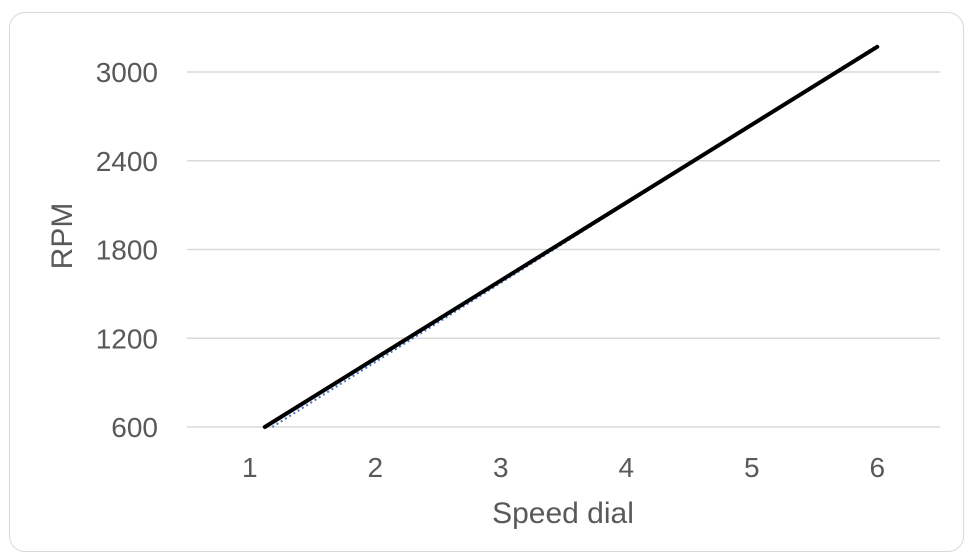  Describe the element at coordinates (877, 467) in the screenshot. I see `x-tick-label: 6` at that location.